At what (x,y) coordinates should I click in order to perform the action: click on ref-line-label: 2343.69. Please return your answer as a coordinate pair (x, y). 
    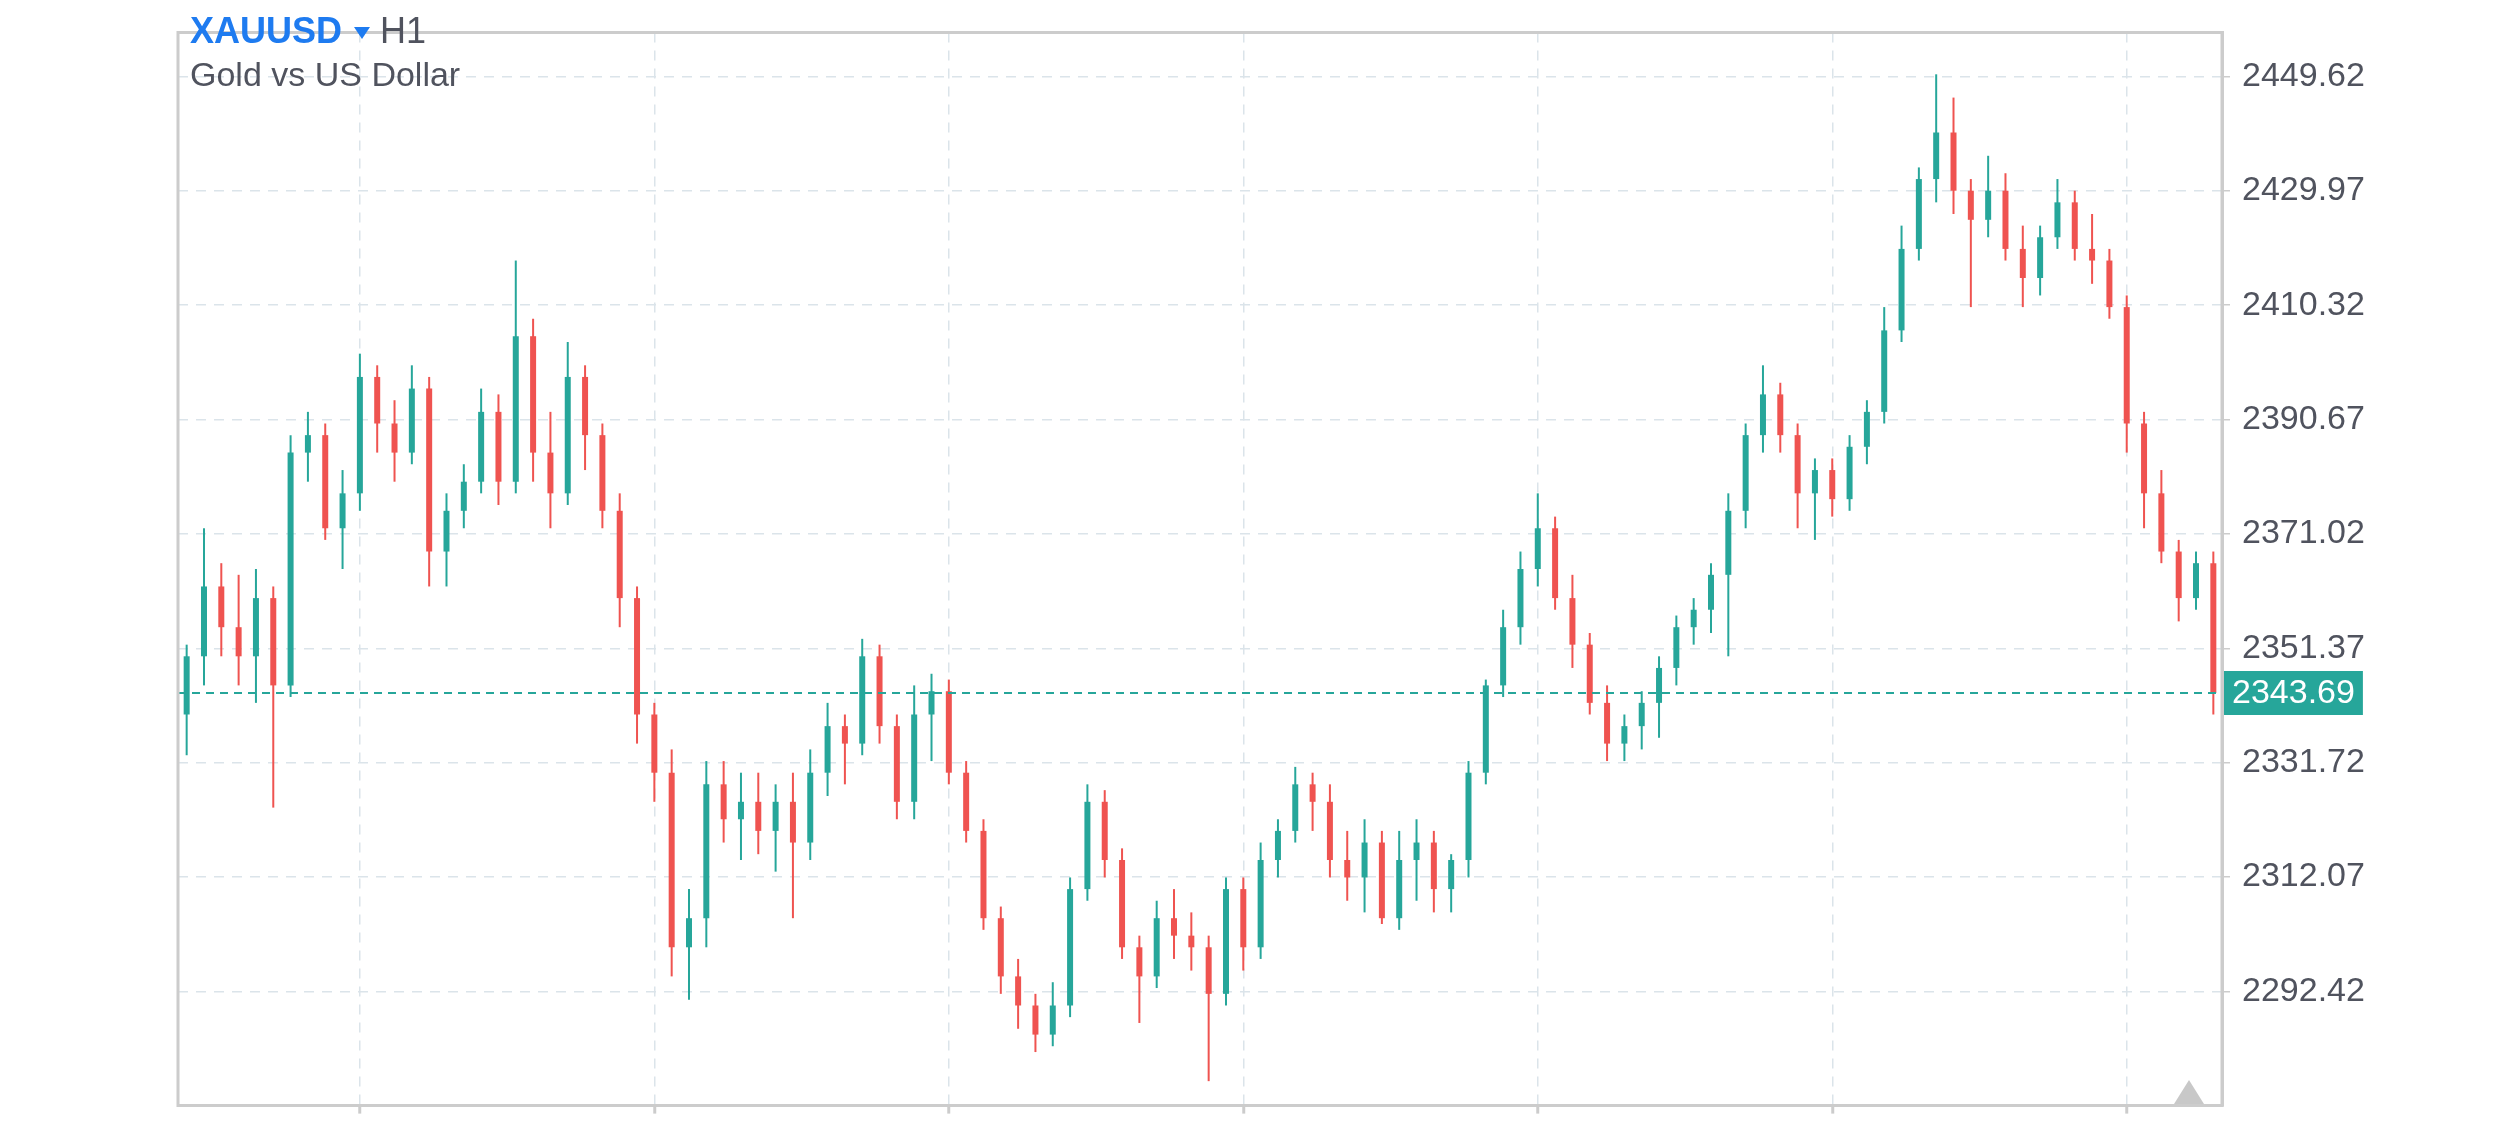
    Looking at the image, I should click on (2293, 691).